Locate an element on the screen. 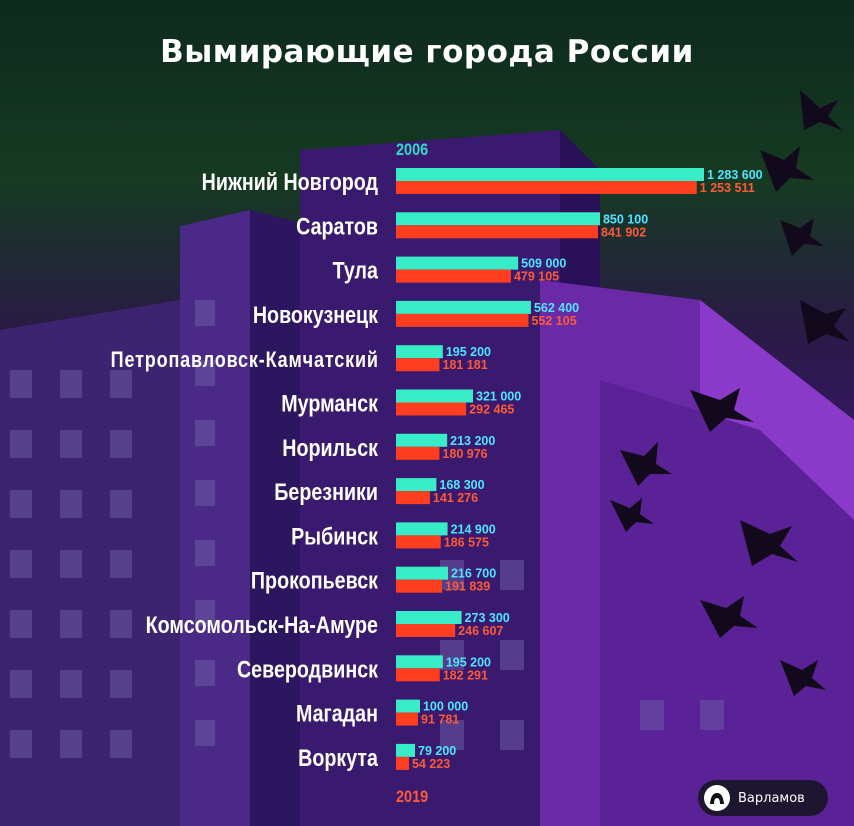  value-label-2006: 1 283 600 is located at coordinates (735, 175).